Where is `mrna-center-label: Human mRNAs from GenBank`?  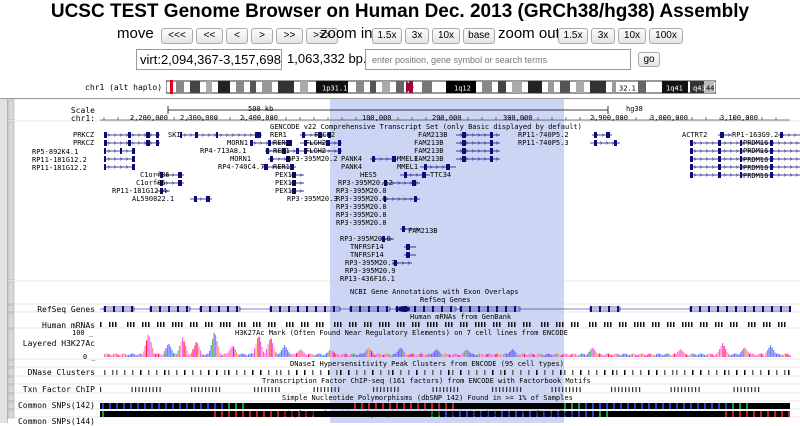
mrna-center-label: Human mRNAs from GenBank is located at coordinates (461, 317).